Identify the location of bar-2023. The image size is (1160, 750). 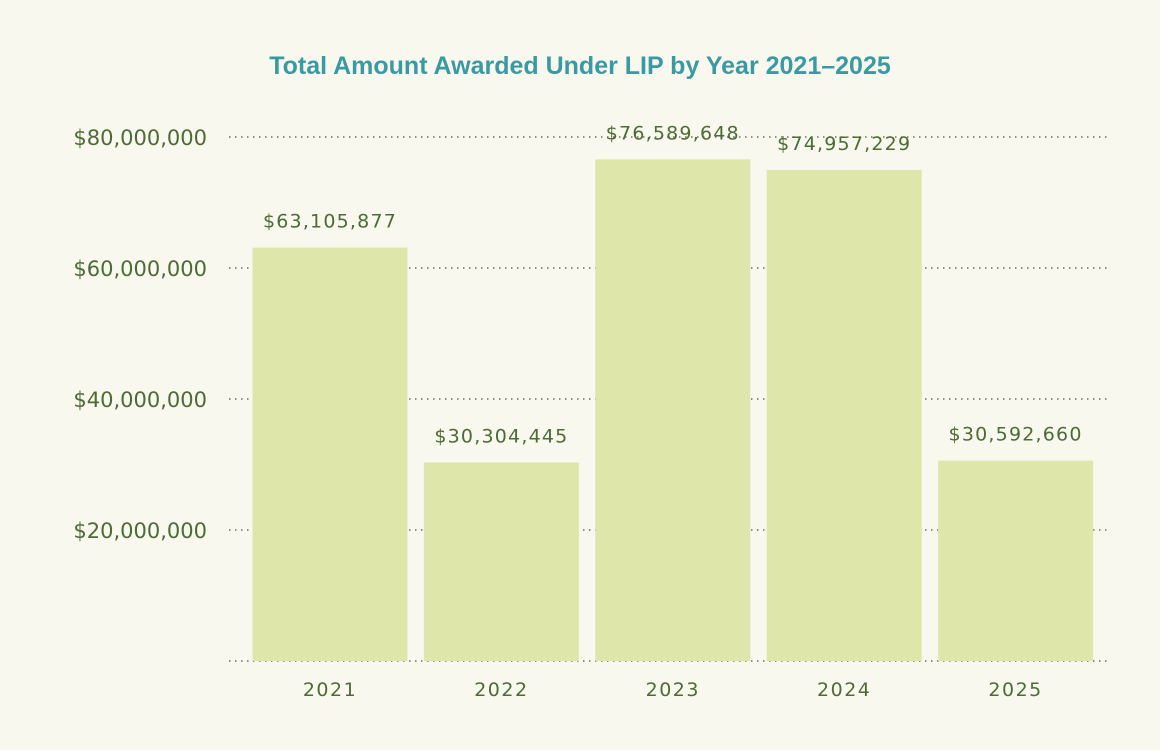
(673, 410).